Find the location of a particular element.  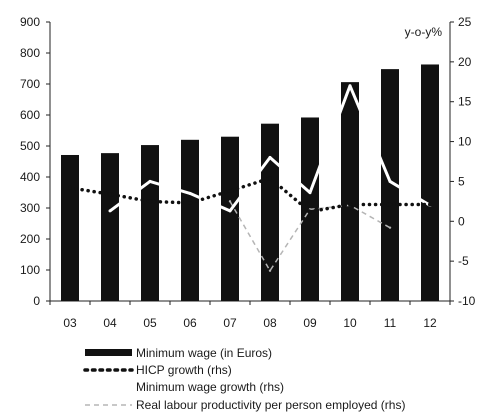

x-axis-tick-label: 03 is located at coordinates (70, 323).